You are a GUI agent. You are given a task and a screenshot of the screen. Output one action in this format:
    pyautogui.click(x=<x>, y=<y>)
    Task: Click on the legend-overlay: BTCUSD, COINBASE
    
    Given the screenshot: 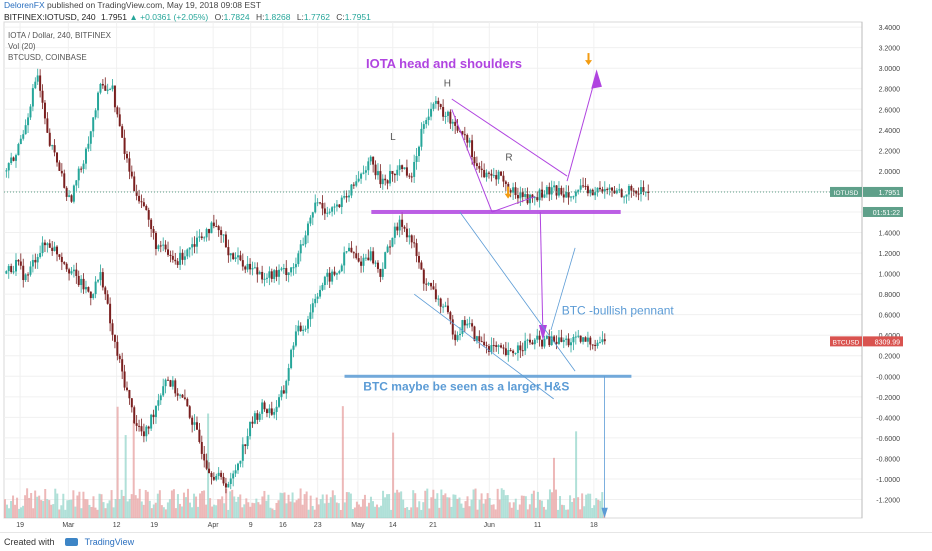 What is the action you would take?
    pyautogui.click(x=47, y=57)
    